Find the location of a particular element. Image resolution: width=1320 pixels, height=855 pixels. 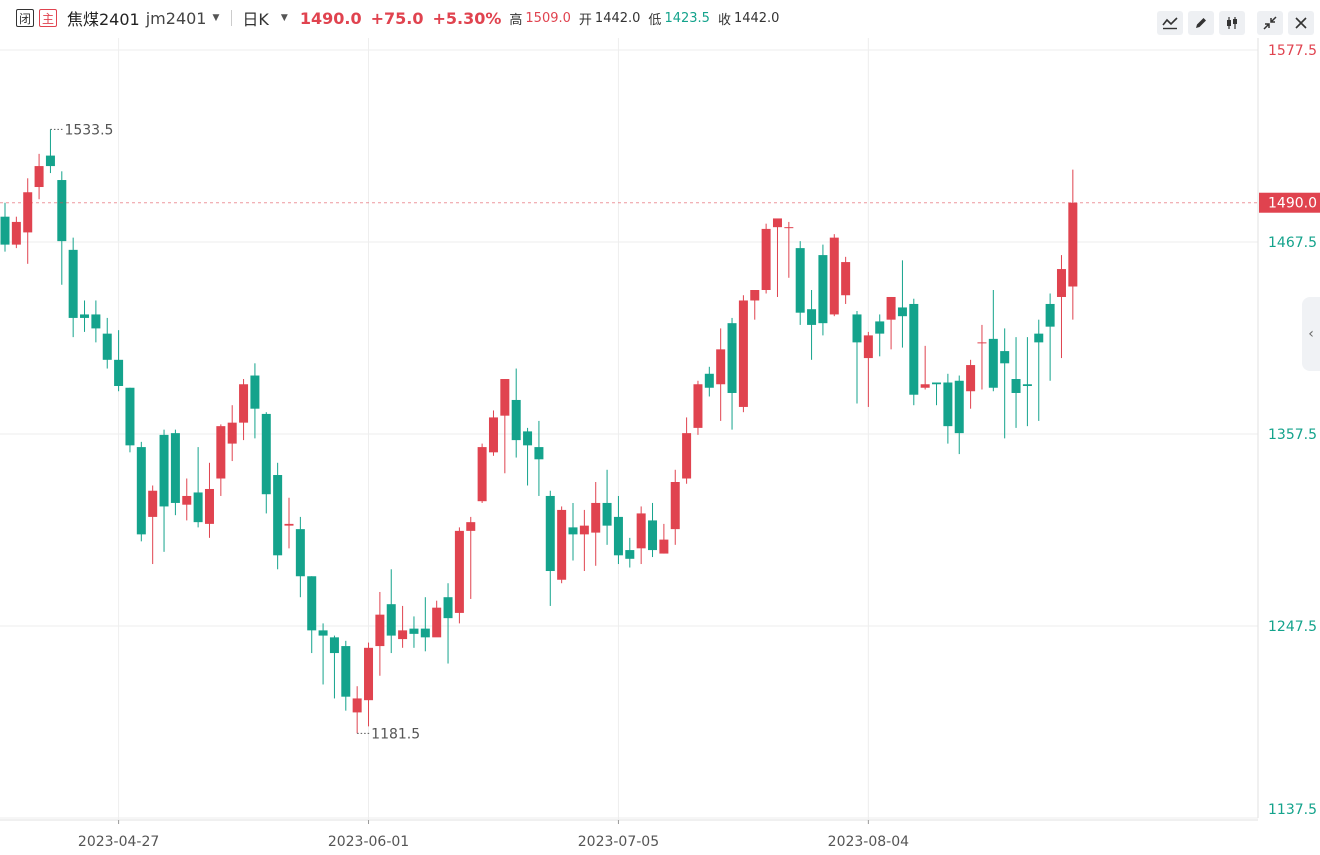

symbol-dropdown-caret-icon: ▼ is located at coordinates (216, 18).